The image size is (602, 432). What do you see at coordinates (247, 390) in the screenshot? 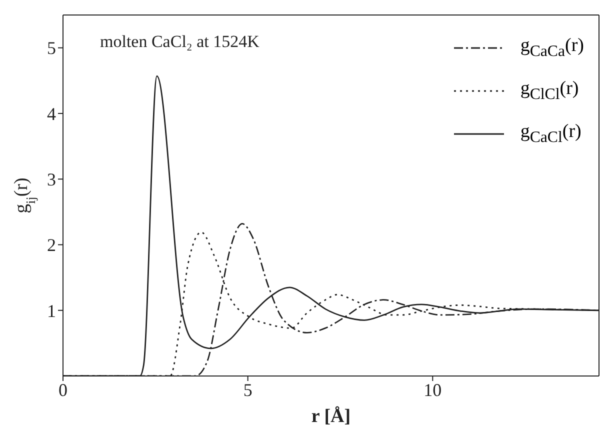
I see `x-tick-label: 5` at bounding box center [247, 390].